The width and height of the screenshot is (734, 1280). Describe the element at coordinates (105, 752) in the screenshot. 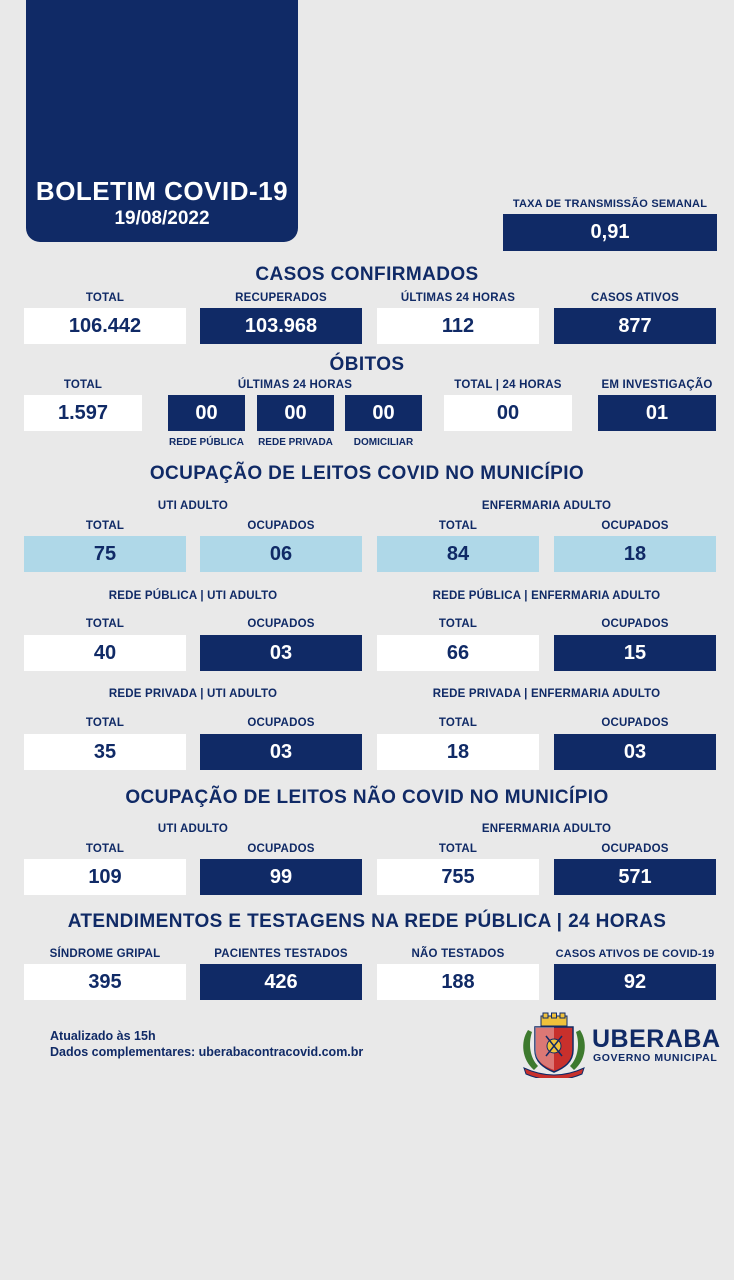

I see `private-uti-total-value: 35` at that location.